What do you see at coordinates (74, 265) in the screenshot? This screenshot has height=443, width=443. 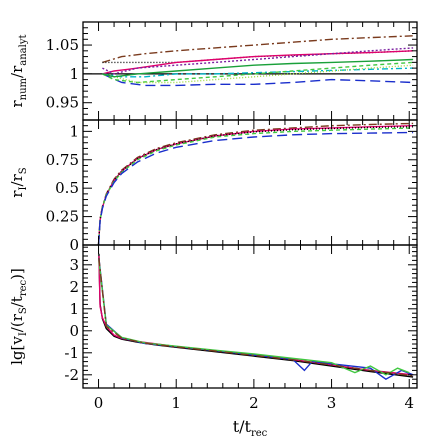 I see `y-tick-label: 3` at bounding box center [74, 265].